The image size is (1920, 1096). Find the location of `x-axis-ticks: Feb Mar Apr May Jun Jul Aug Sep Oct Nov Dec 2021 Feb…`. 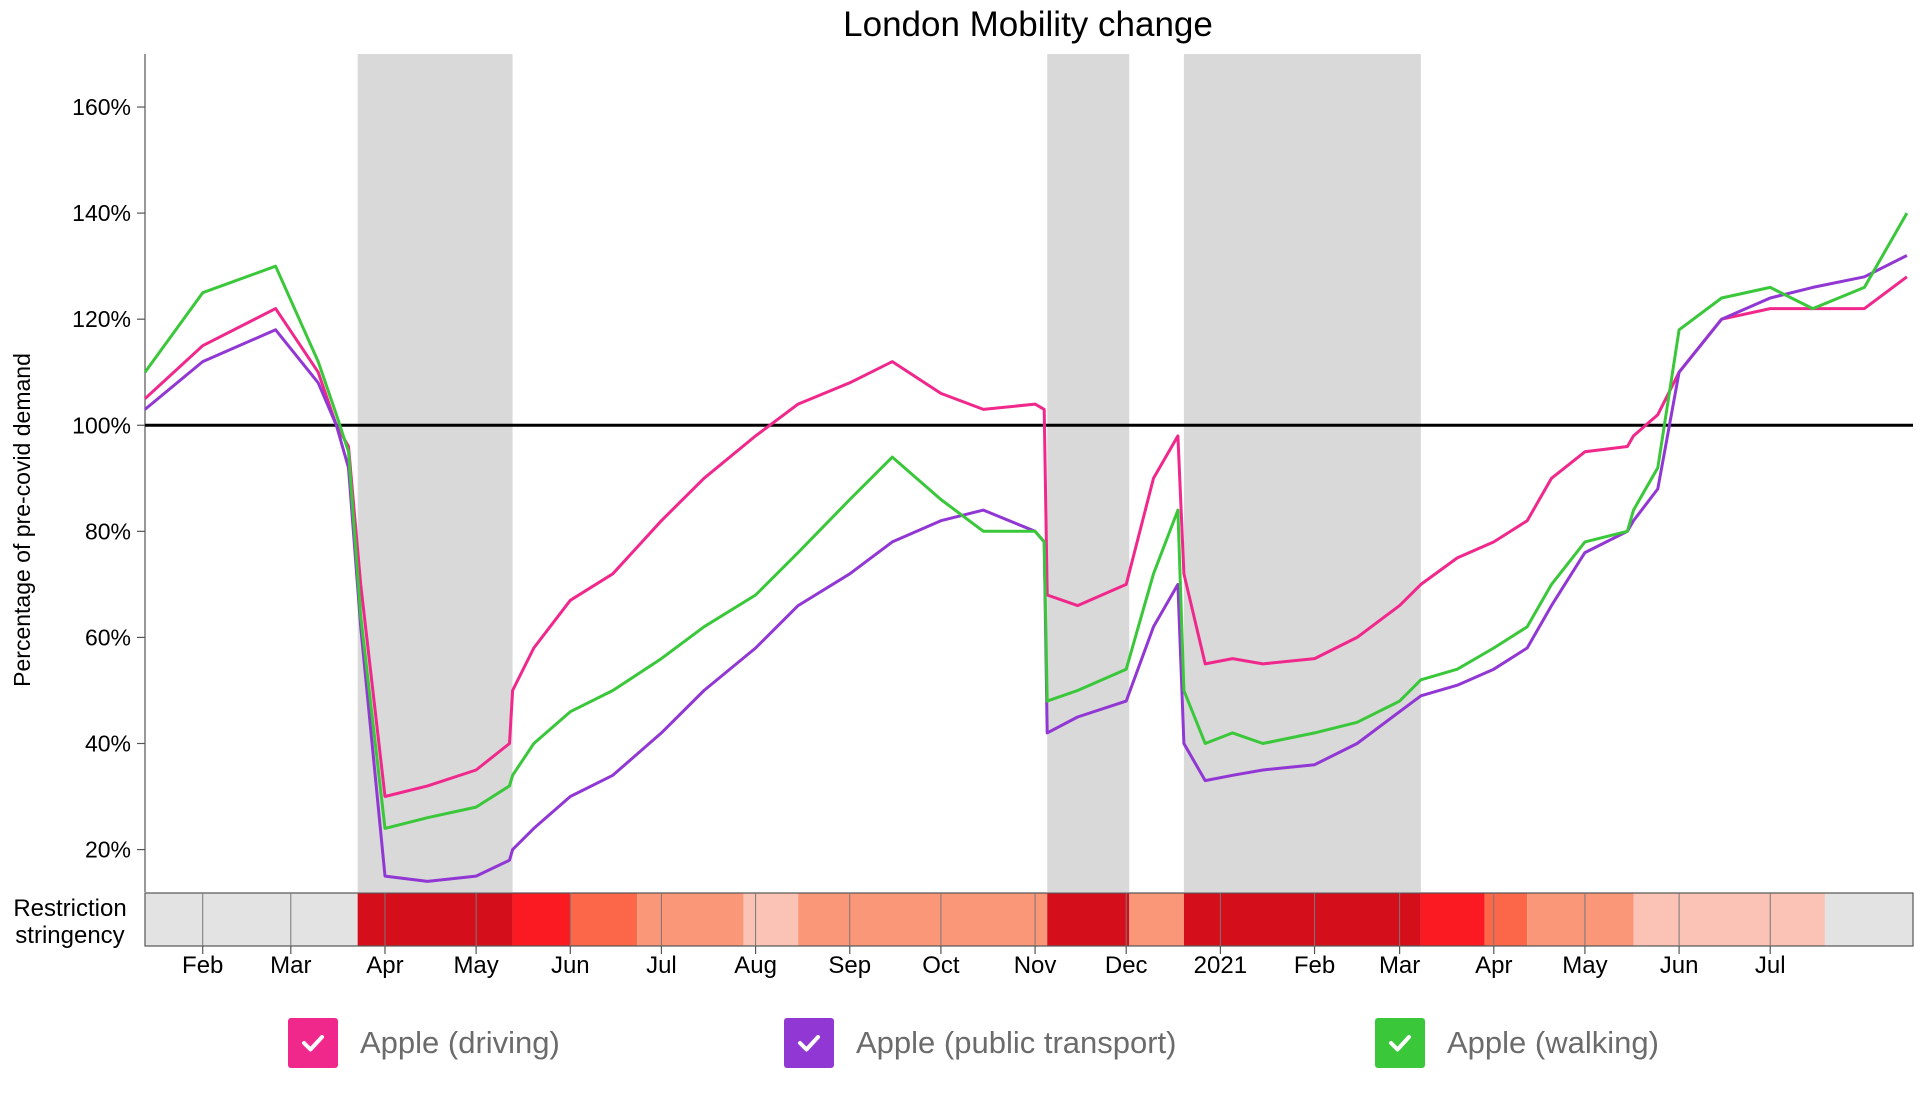

x-axis-ticks: Feb Mar Apr May Jun Jul Aug Sep Oct Nov Dec 2021 Feb… is located at coordinates (984, 936).